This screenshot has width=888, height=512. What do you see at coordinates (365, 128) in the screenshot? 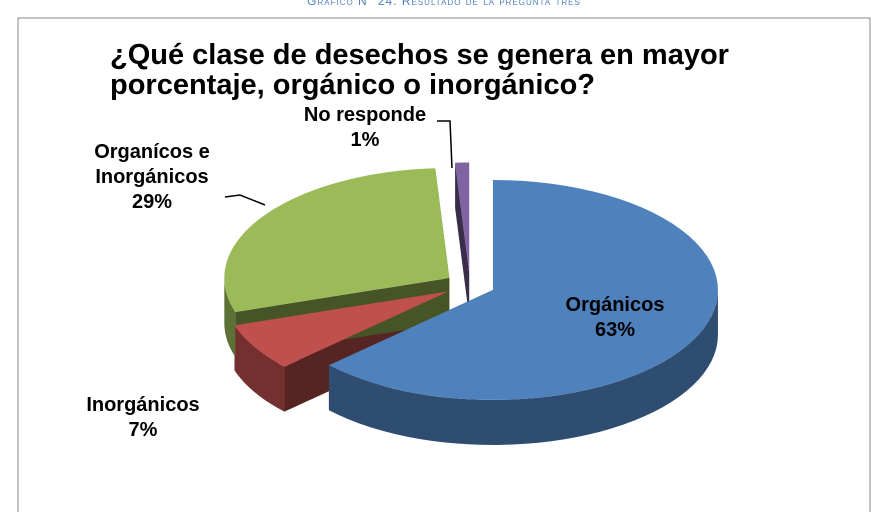
I see `data-label: No responde 1%` at bounding box center [365, 128].